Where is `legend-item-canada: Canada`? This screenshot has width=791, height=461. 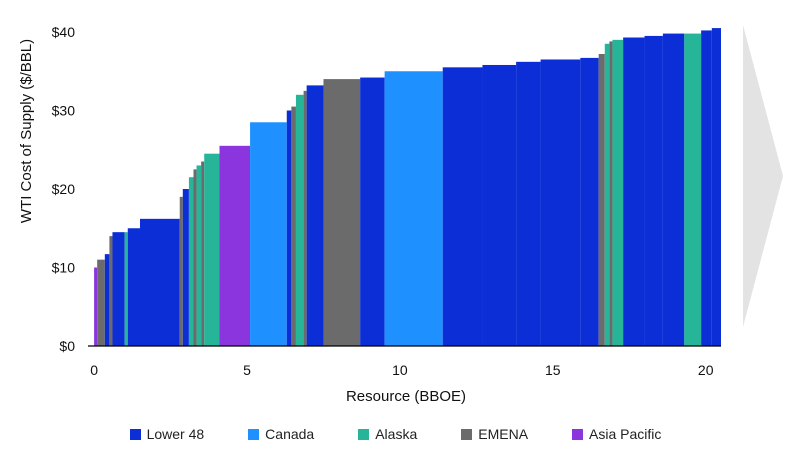 legend-item-canada: Canada is located at coordinates (281, 434).